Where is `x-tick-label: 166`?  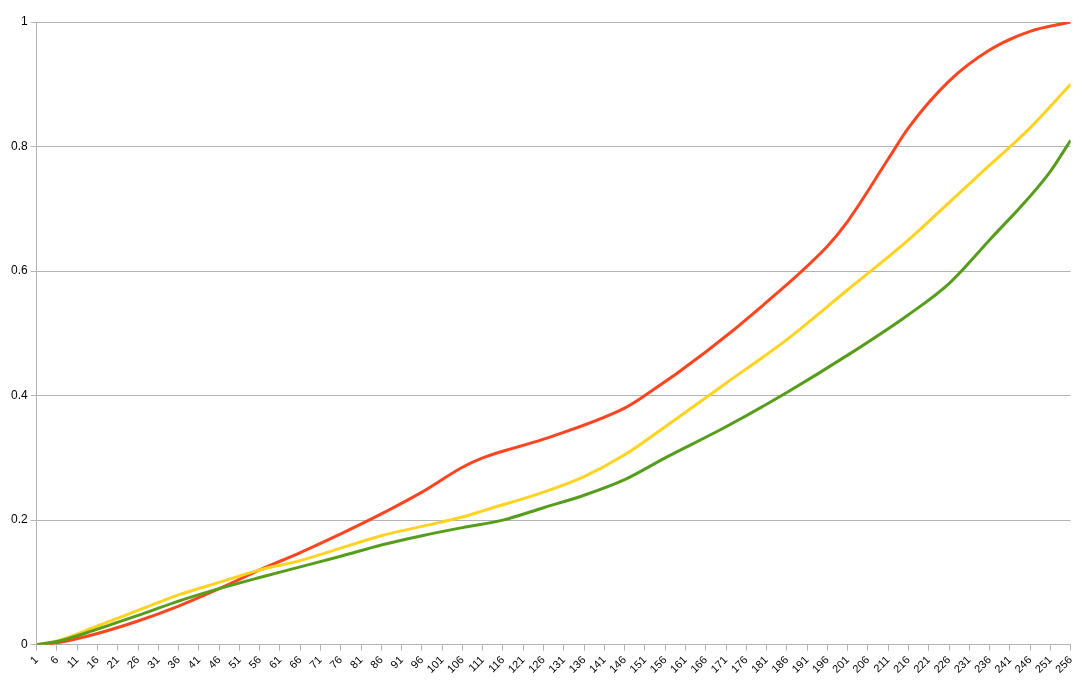
x-tick-label: 166 is located at coordinates (698, 664).